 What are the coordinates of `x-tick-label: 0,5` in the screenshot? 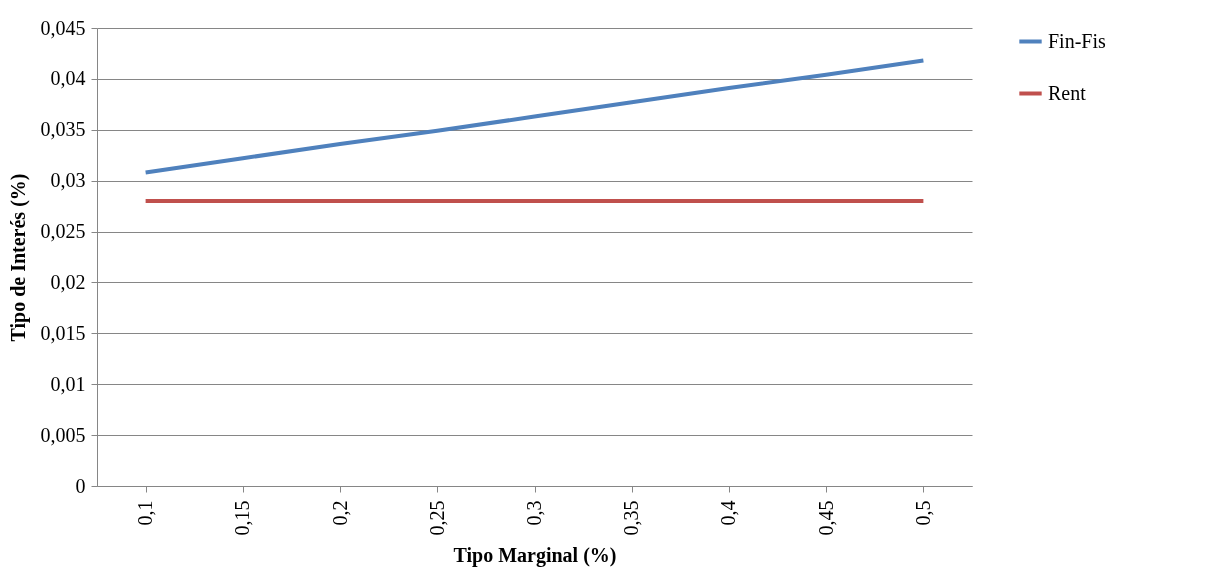 It's located at (922, 513).